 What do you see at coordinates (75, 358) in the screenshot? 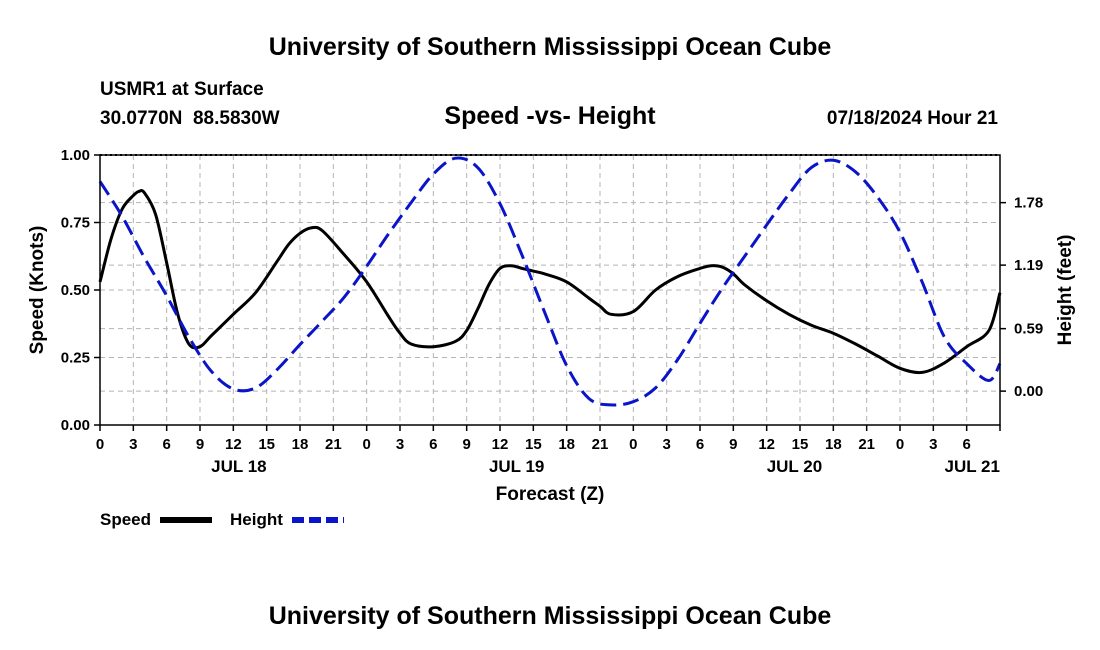
I see `y-tick-label: 0.25` at bounding box center [75, 358].